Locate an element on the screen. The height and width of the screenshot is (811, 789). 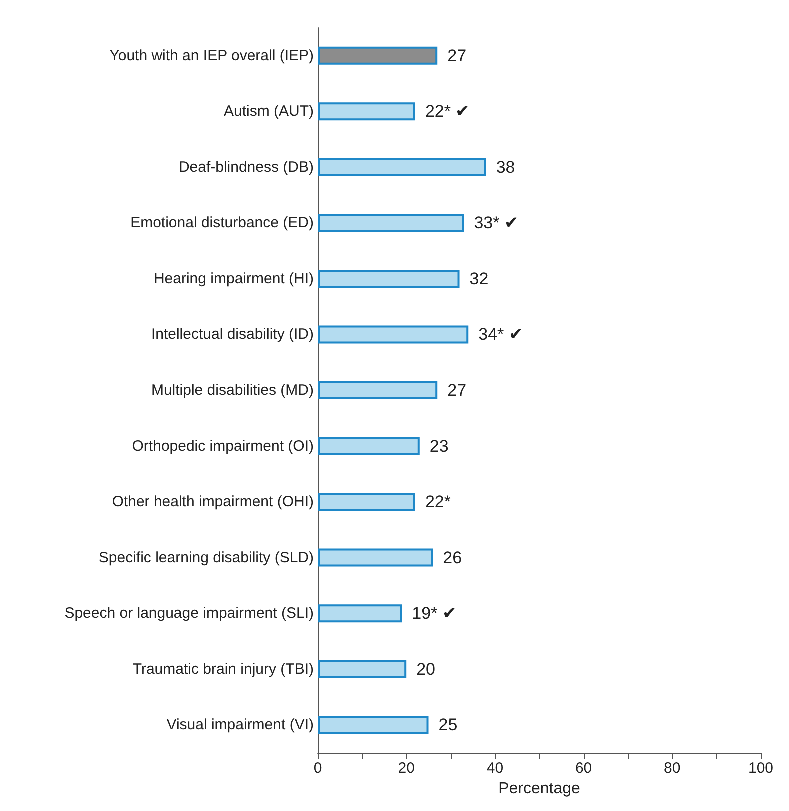
data-label: 26 is located at coordinates (452, 558).